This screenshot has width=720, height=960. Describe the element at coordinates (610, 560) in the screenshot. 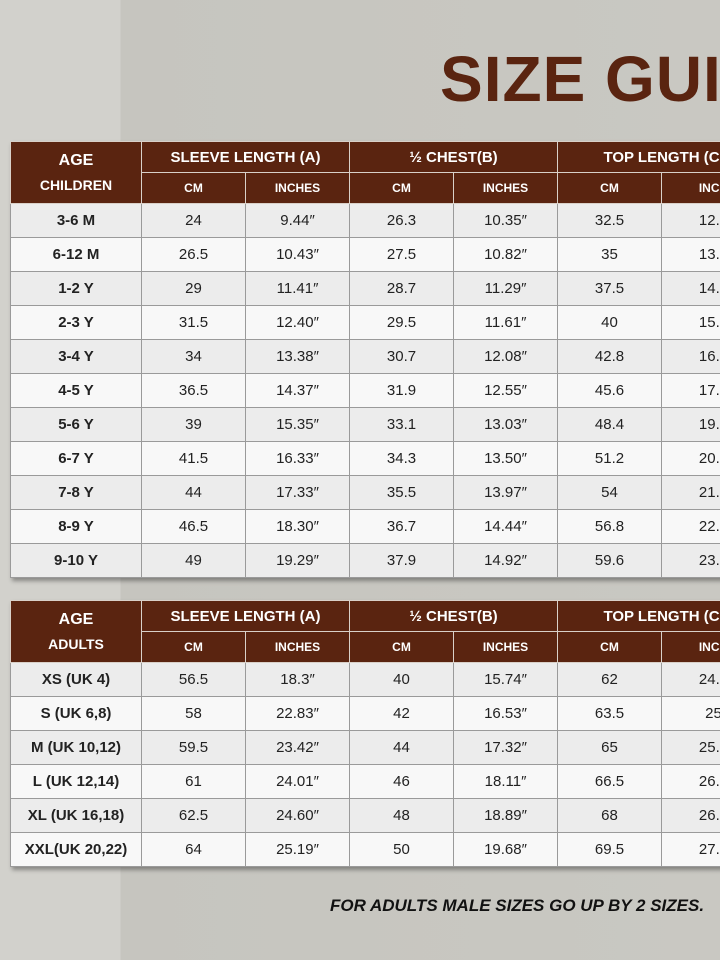

I see `measure-cell: 59.6` at that location.